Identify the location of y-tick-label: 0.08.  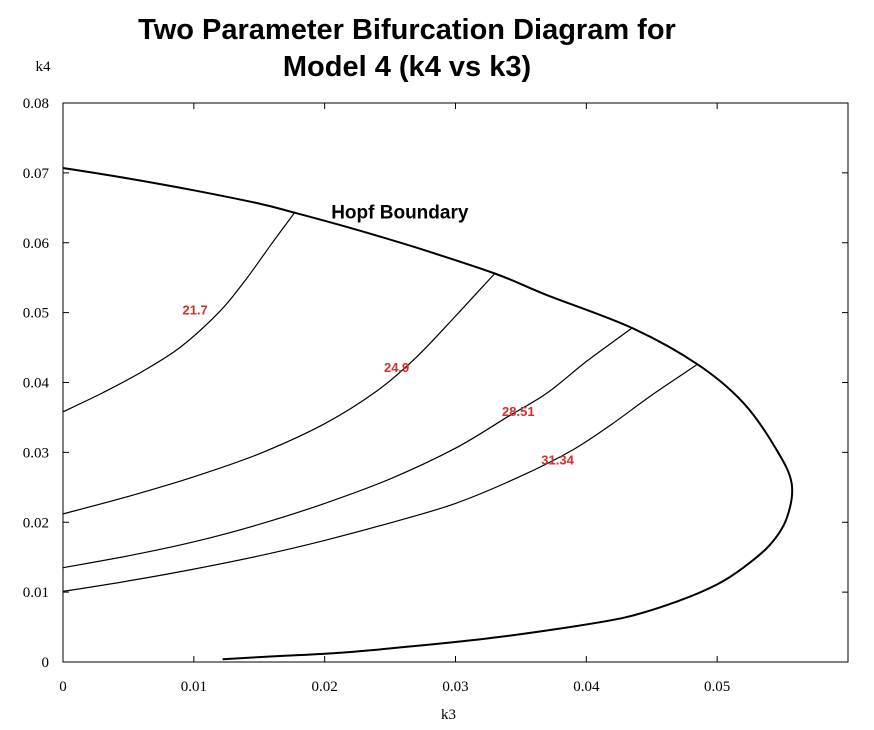
(36, 104).